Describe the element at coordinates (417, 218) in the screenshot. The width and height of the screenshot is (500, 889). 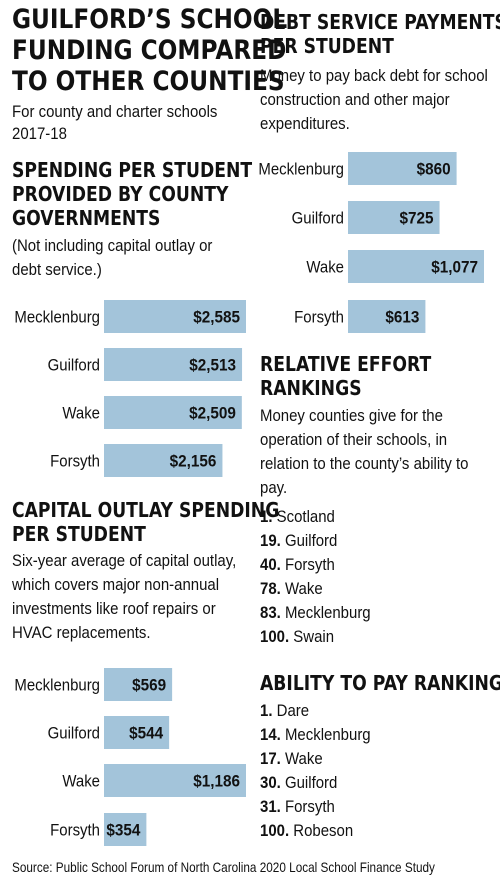
I see `debt-value-label: $725` at that location.